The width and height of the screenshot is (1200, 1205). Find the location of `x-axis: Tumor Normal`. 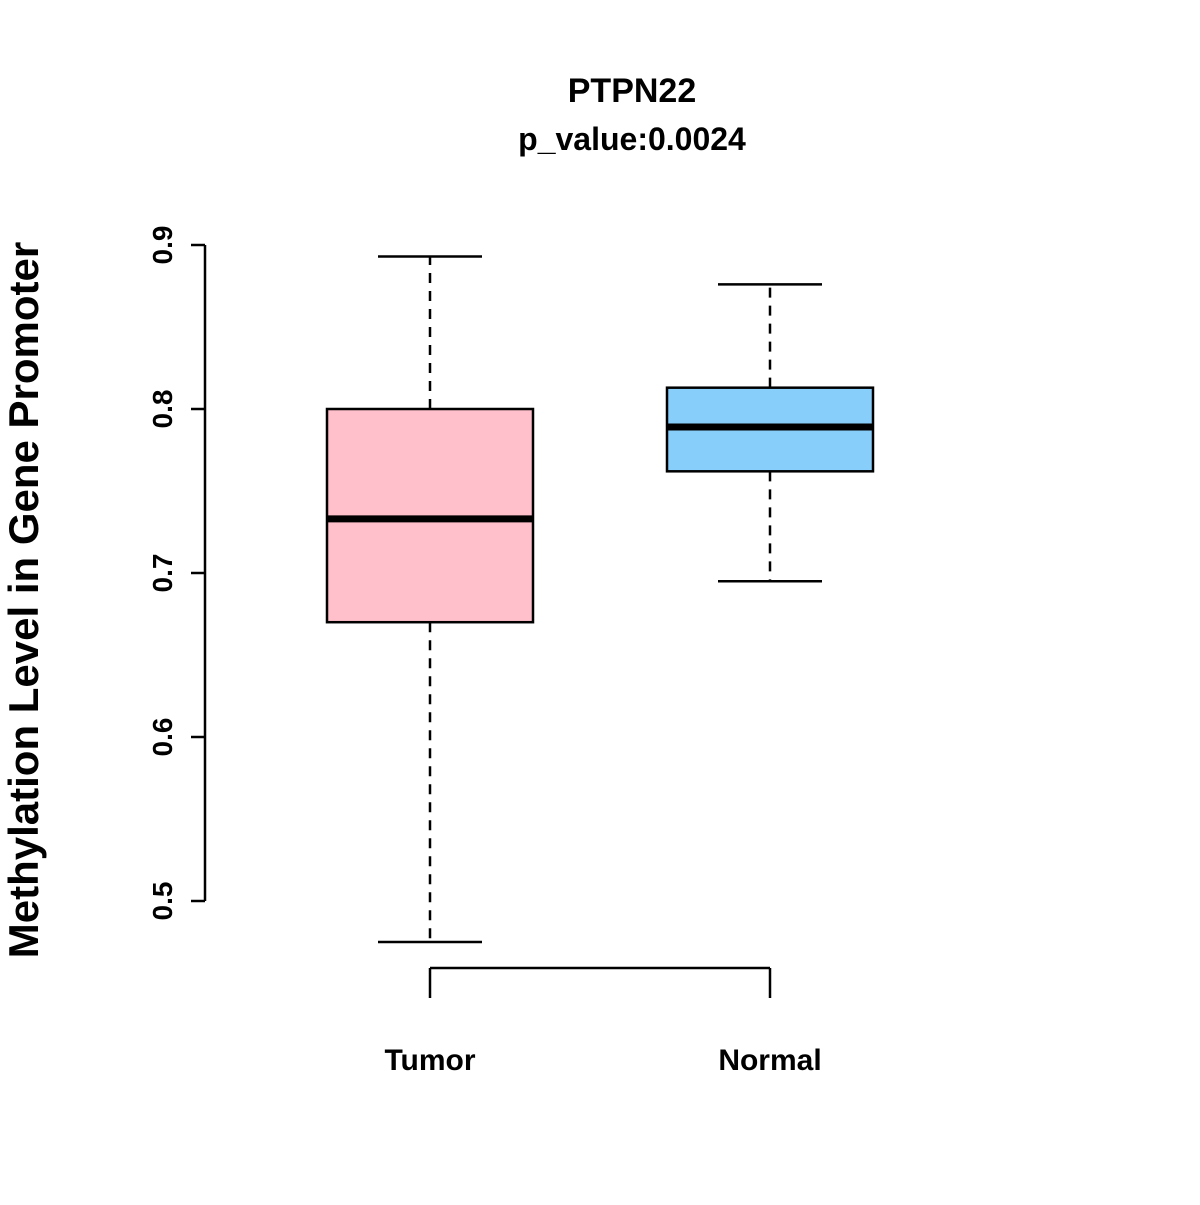

x-axis: Tumor Normal is located at coordinates (603, 1021).